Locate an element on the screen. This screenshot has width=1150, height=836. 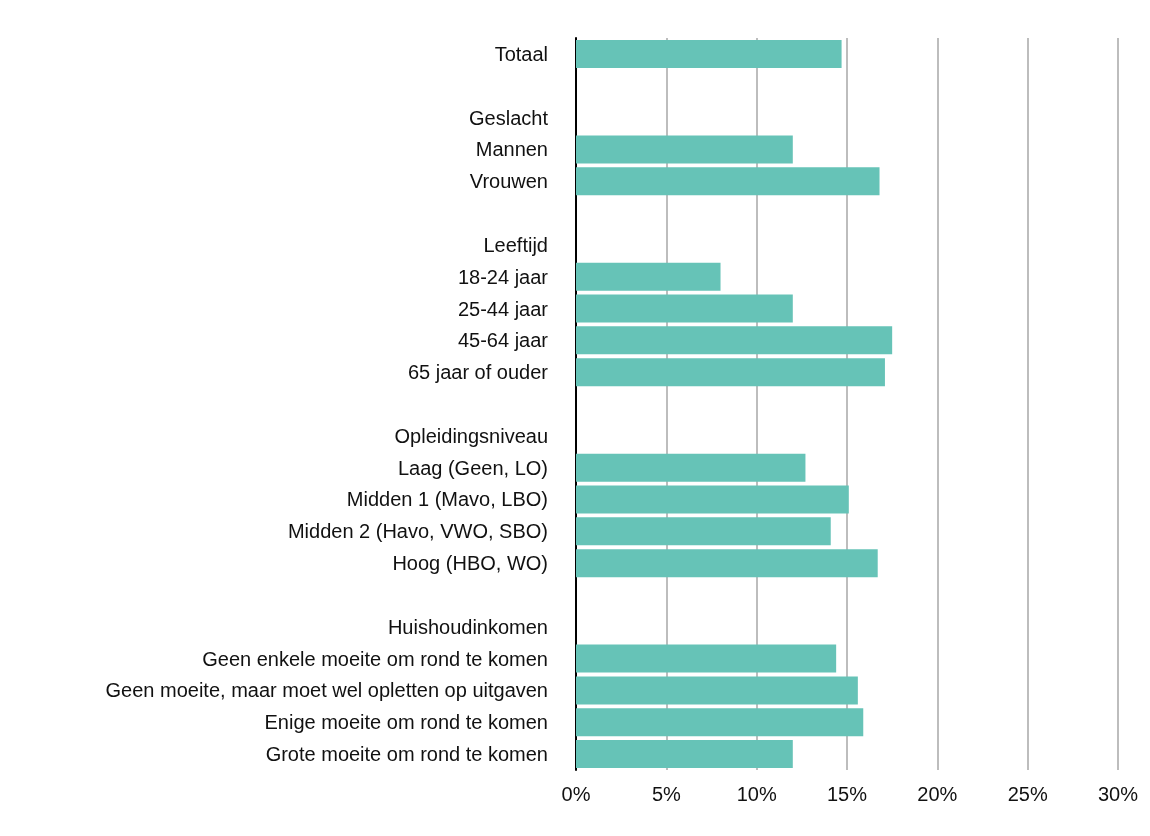
y-tick-label: Midden 2 (Havo, VWO, SBO) is located at coordinates (417, 531).